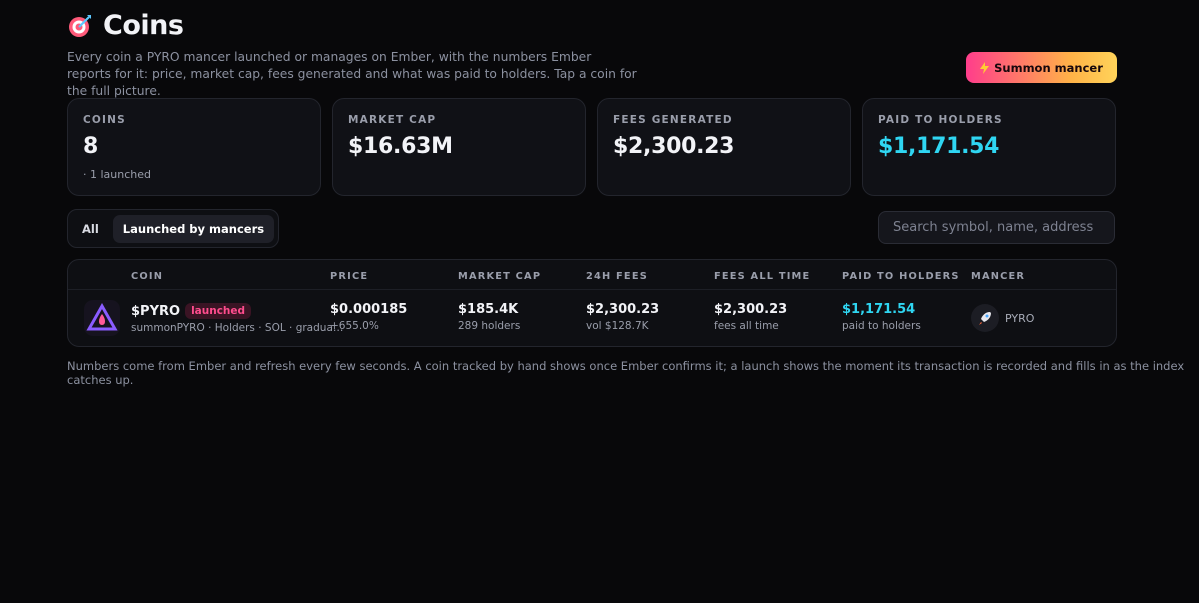 Image resolution: width=1199 pixels, height=603 pixels. Describe the element at coordinates (104, 120) in the screenshot. I see `stat-label: COINS` at that location.